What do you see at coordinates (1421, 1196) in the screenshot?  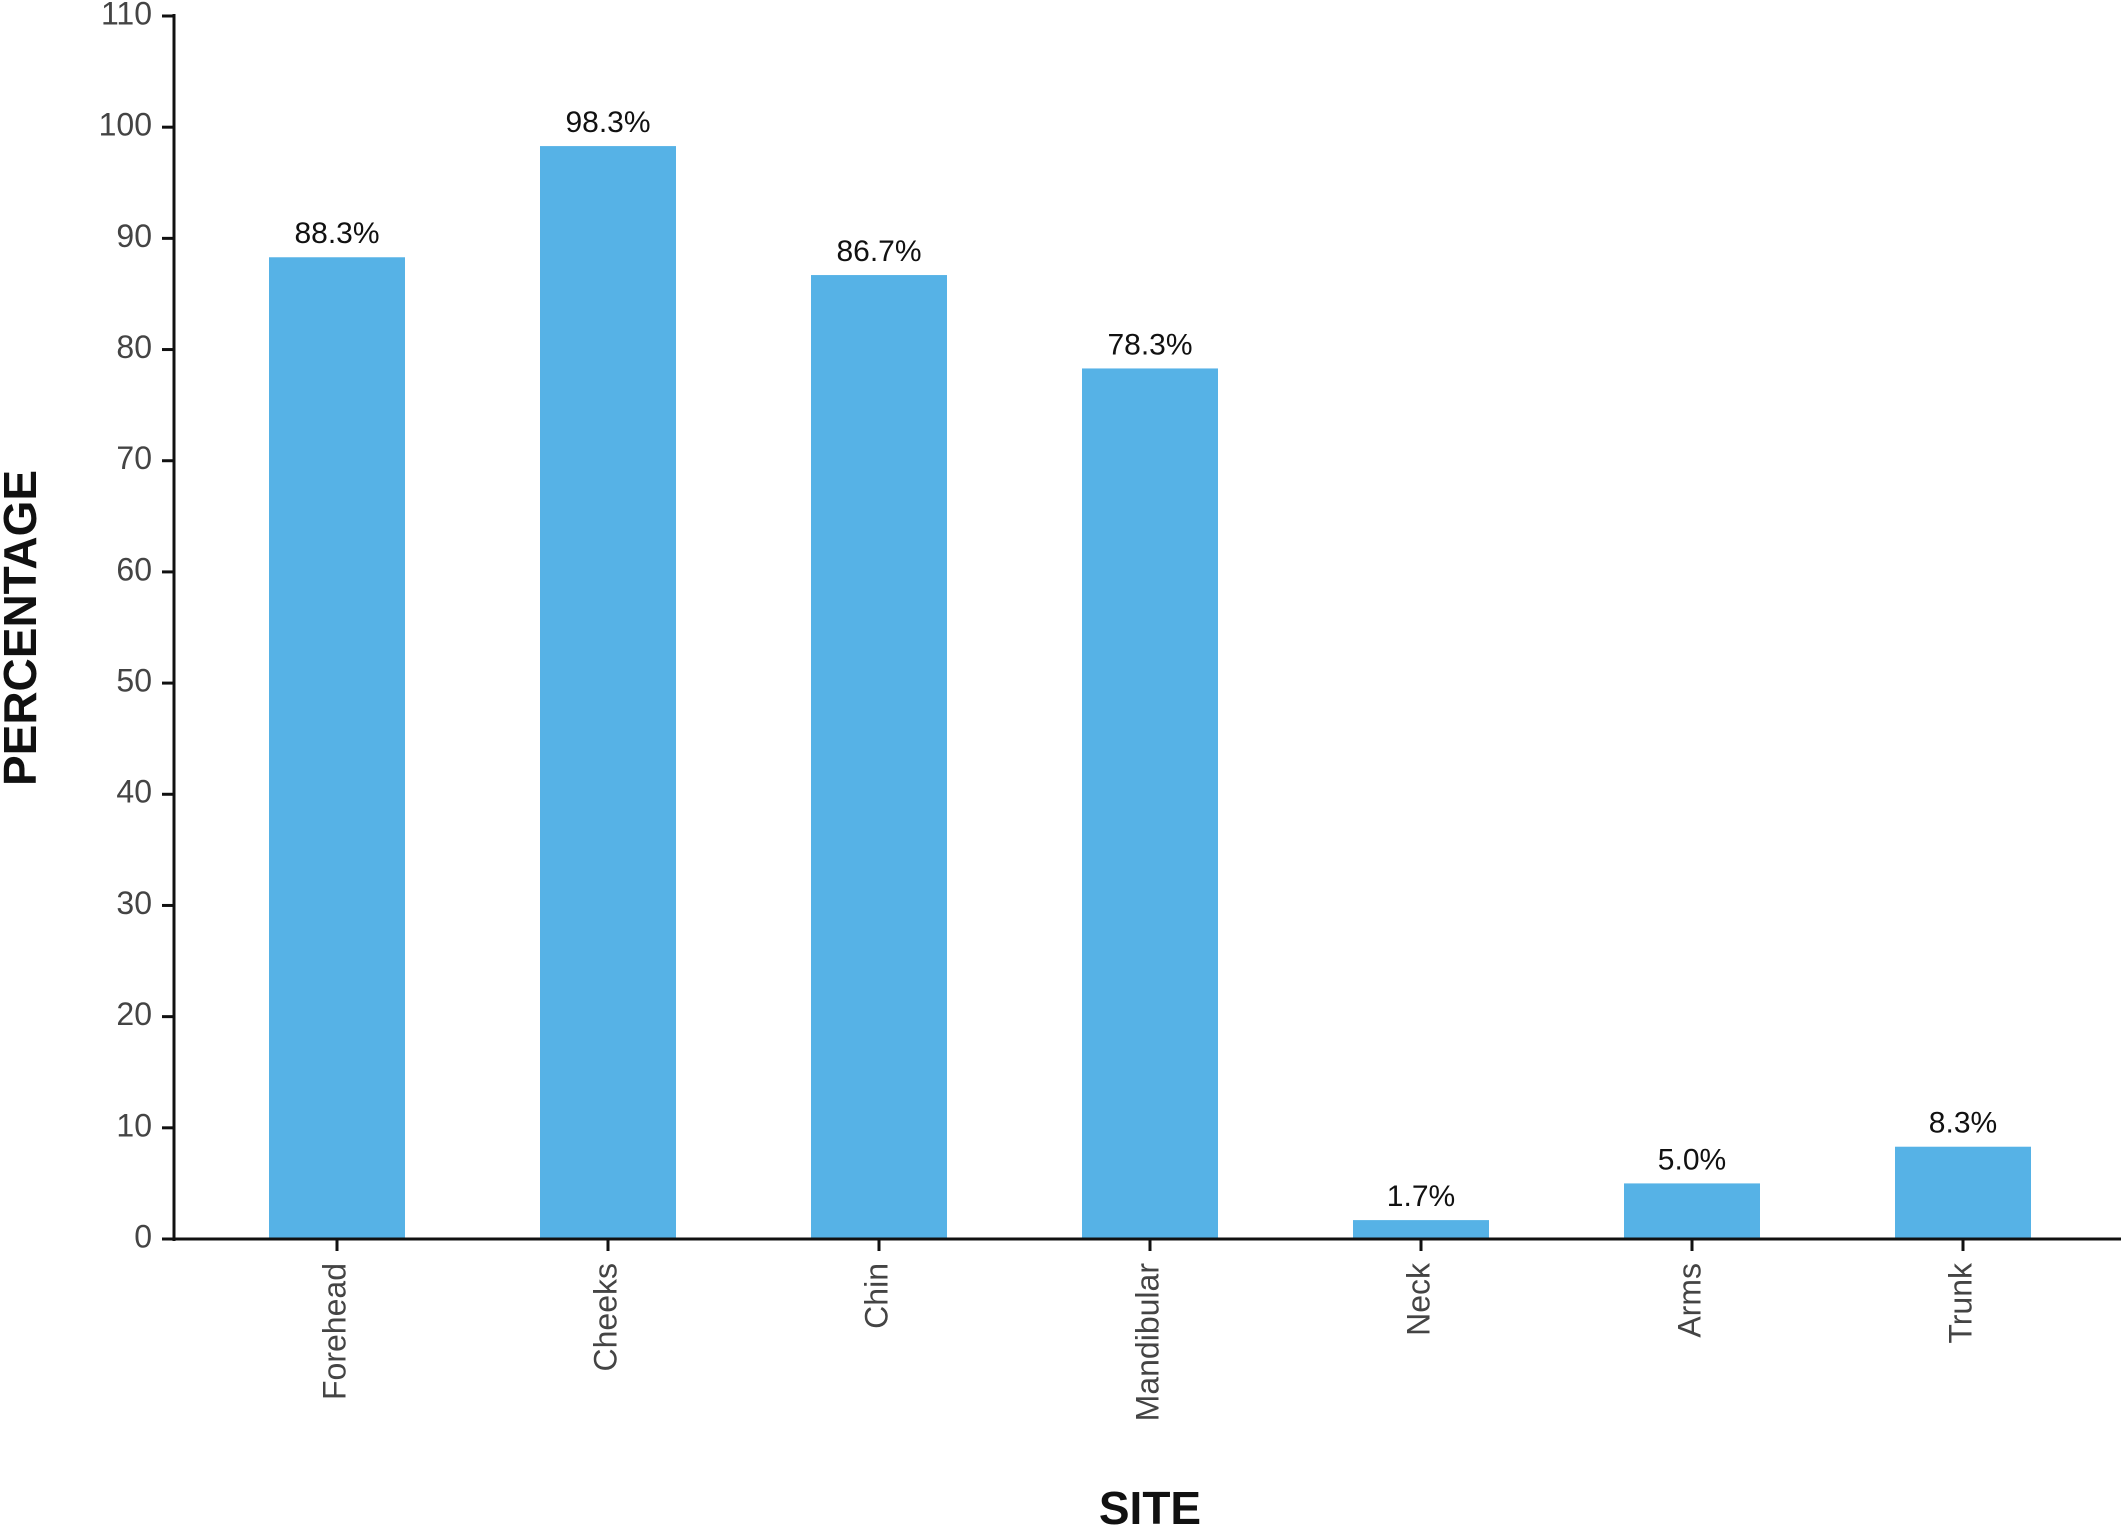 I see `value-label: 1.7%` at bounding box center [1421, 1196].